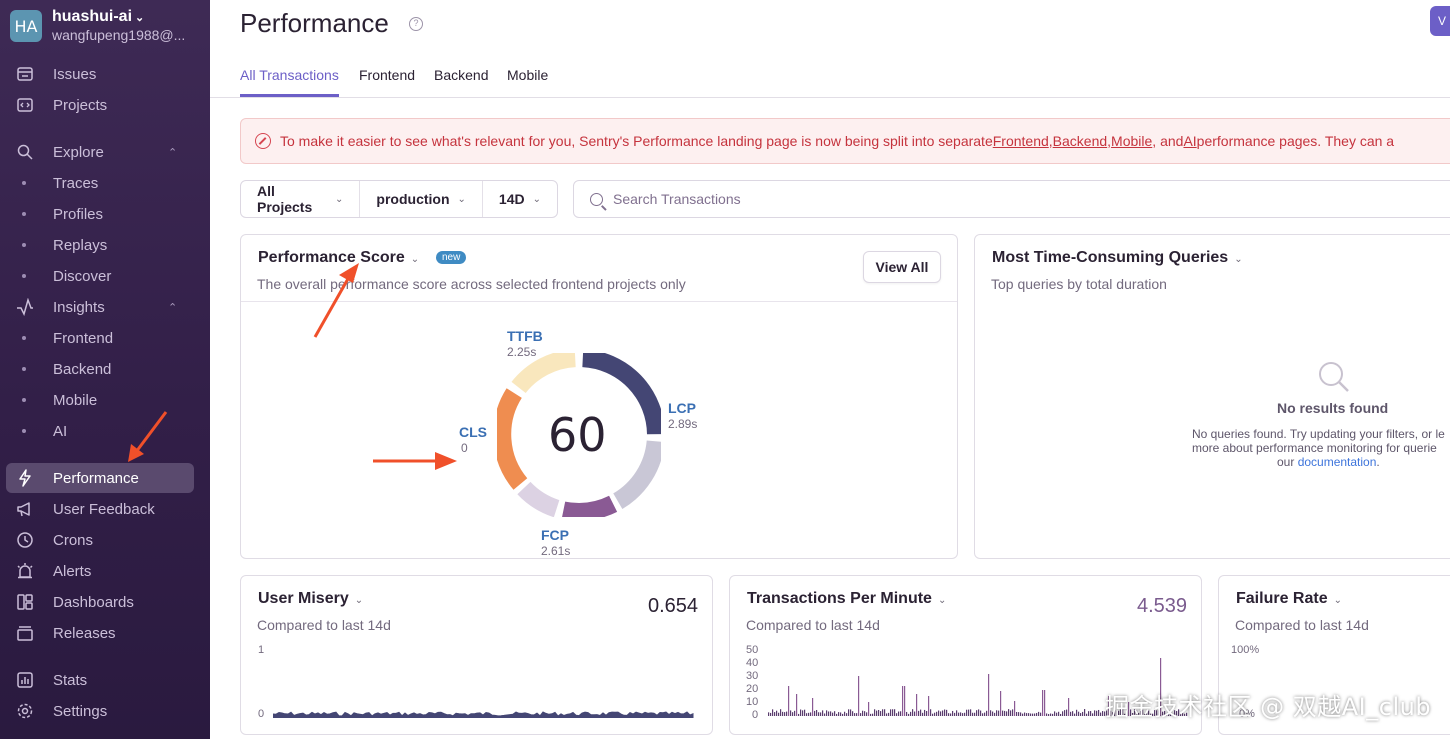 The width and height of the screenshot is (1450, 739). Describe the element at coordinates (105, 214) in the screenshot. I see `sidebar-item-profiles: Profiles` at that location.